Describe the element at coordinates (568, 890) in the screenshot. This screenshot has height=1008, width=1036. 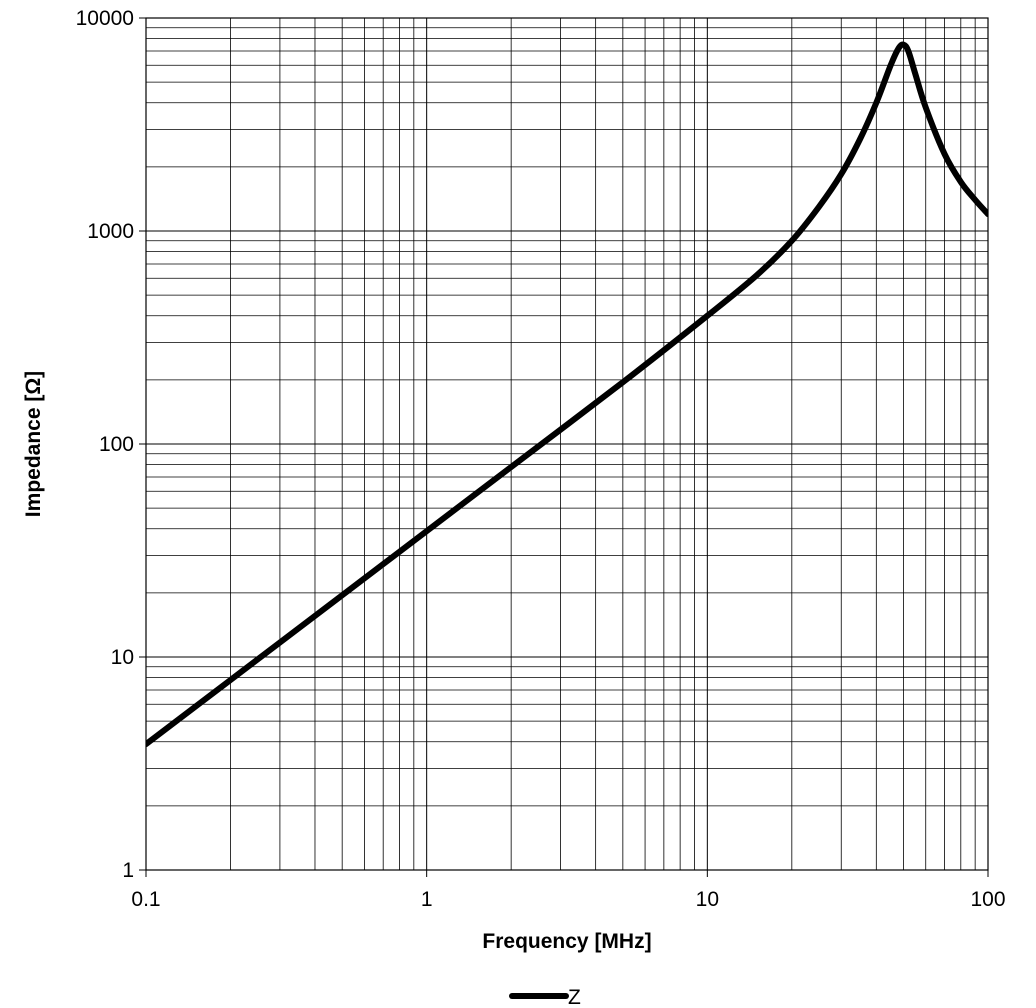
I see `x-tick-labels: 0.1 1 10 100` at that location.